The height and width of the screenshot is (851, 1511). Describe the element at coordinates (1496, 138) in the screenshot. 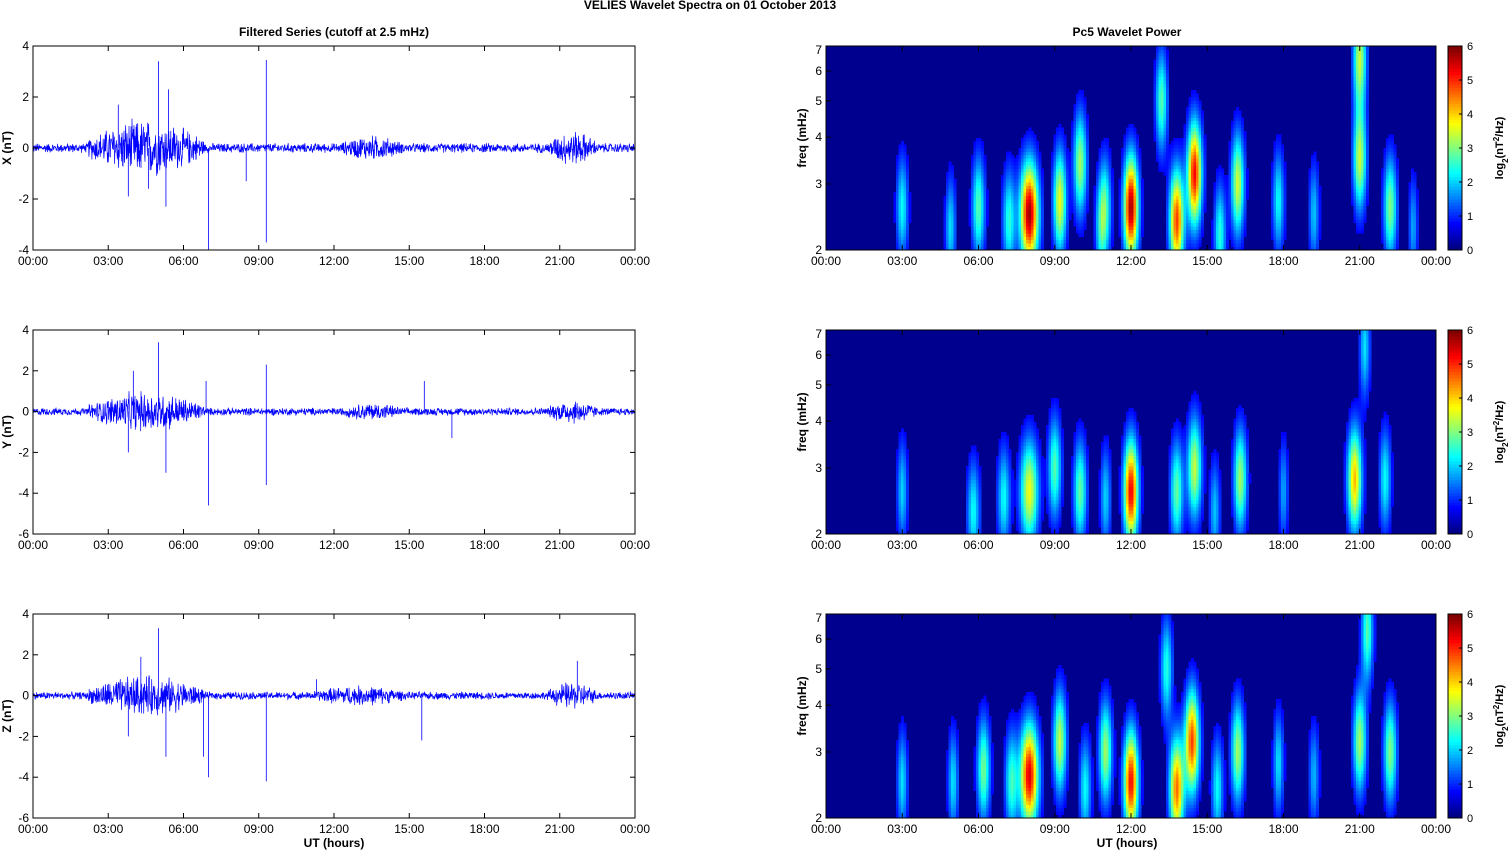

I see `colorbar-label-part: 2` at that location.